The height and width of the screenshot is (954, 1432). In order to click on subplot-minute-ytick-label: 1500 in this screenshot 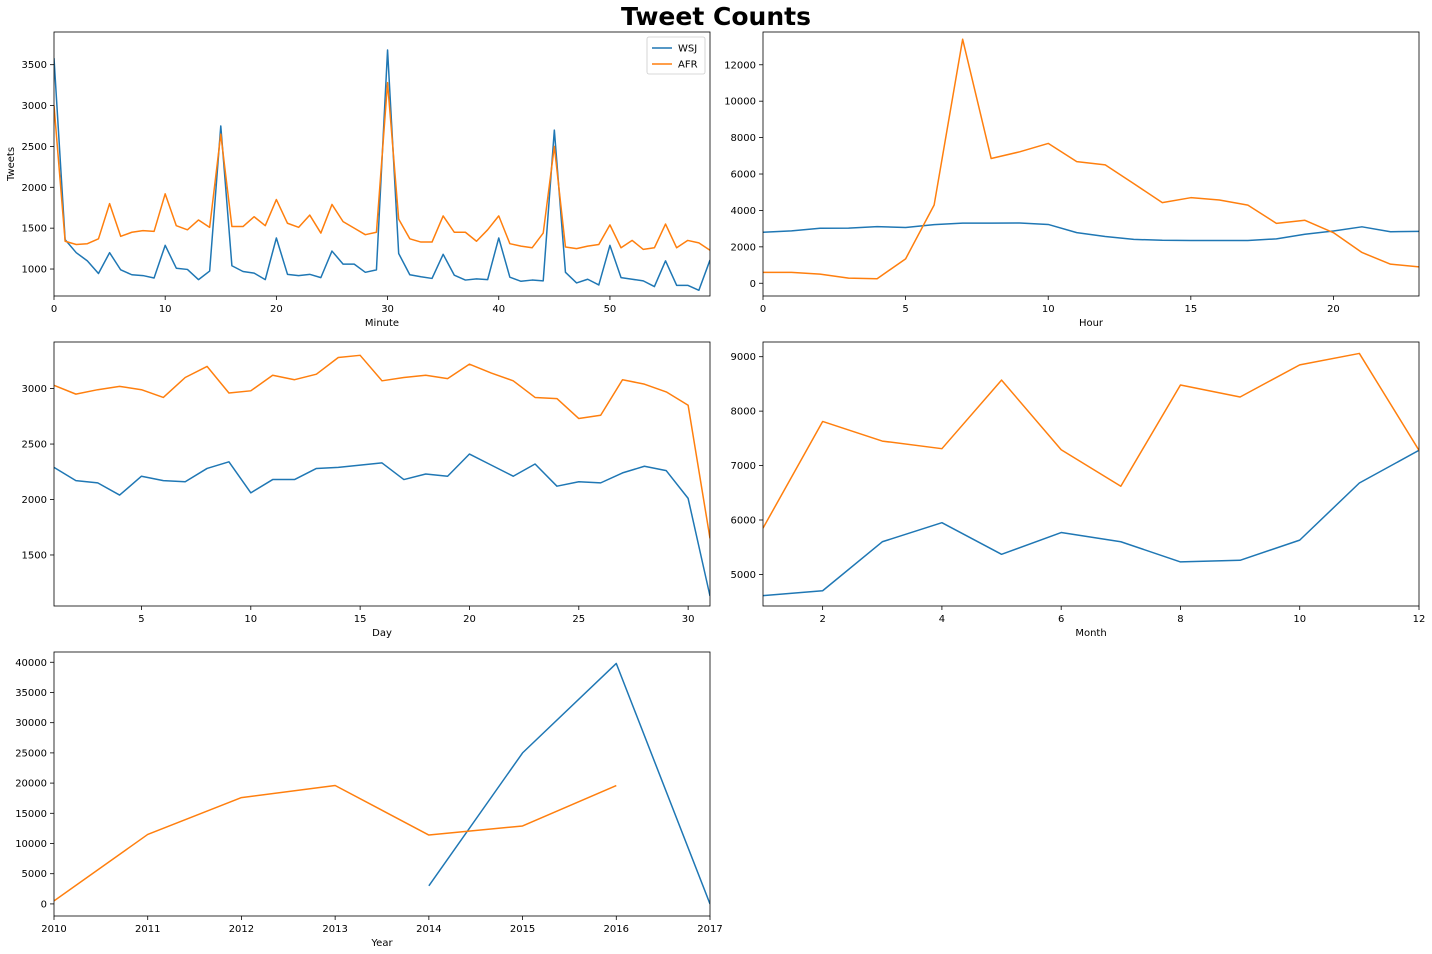, I will do `click(34, 229)`.